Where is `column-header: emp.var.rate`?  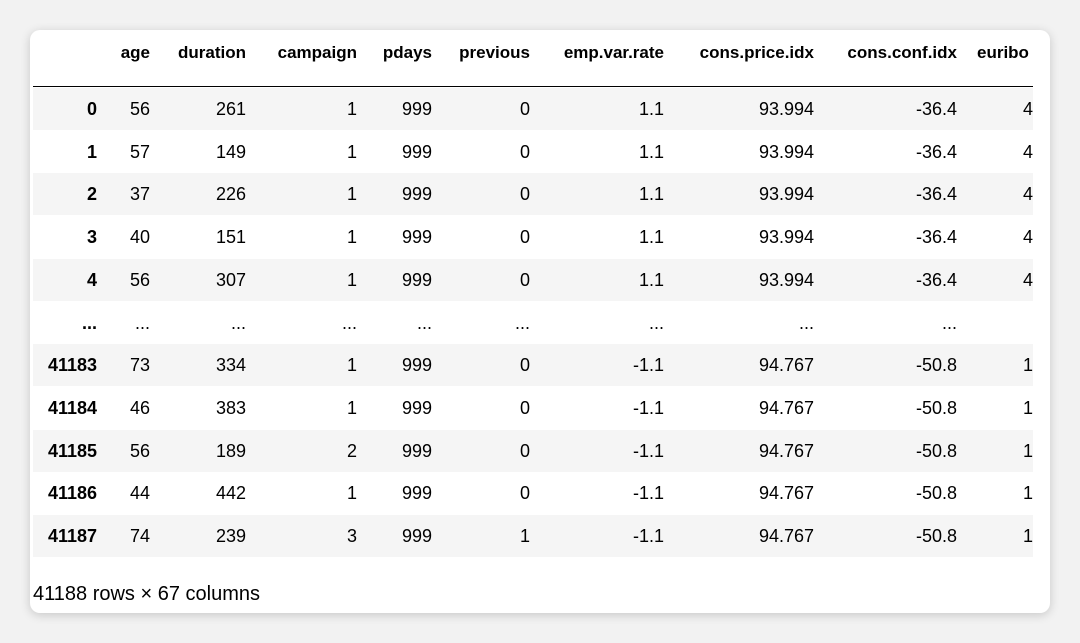
column-header: emp.var.rate is located at coordinates (613, 52).